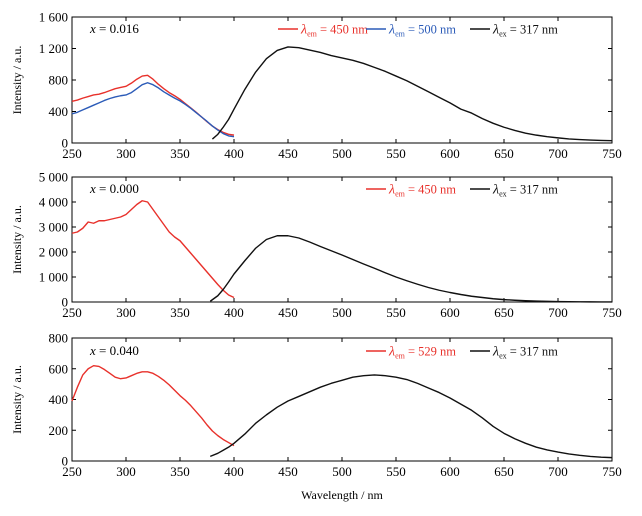 Image resolution: width=642 pixels, height=516 pixels. What do you see at coordinates (422, 353) in the screenshot?
I see `legend-label: λem = 529 nm` at bounding box center [422, 353].